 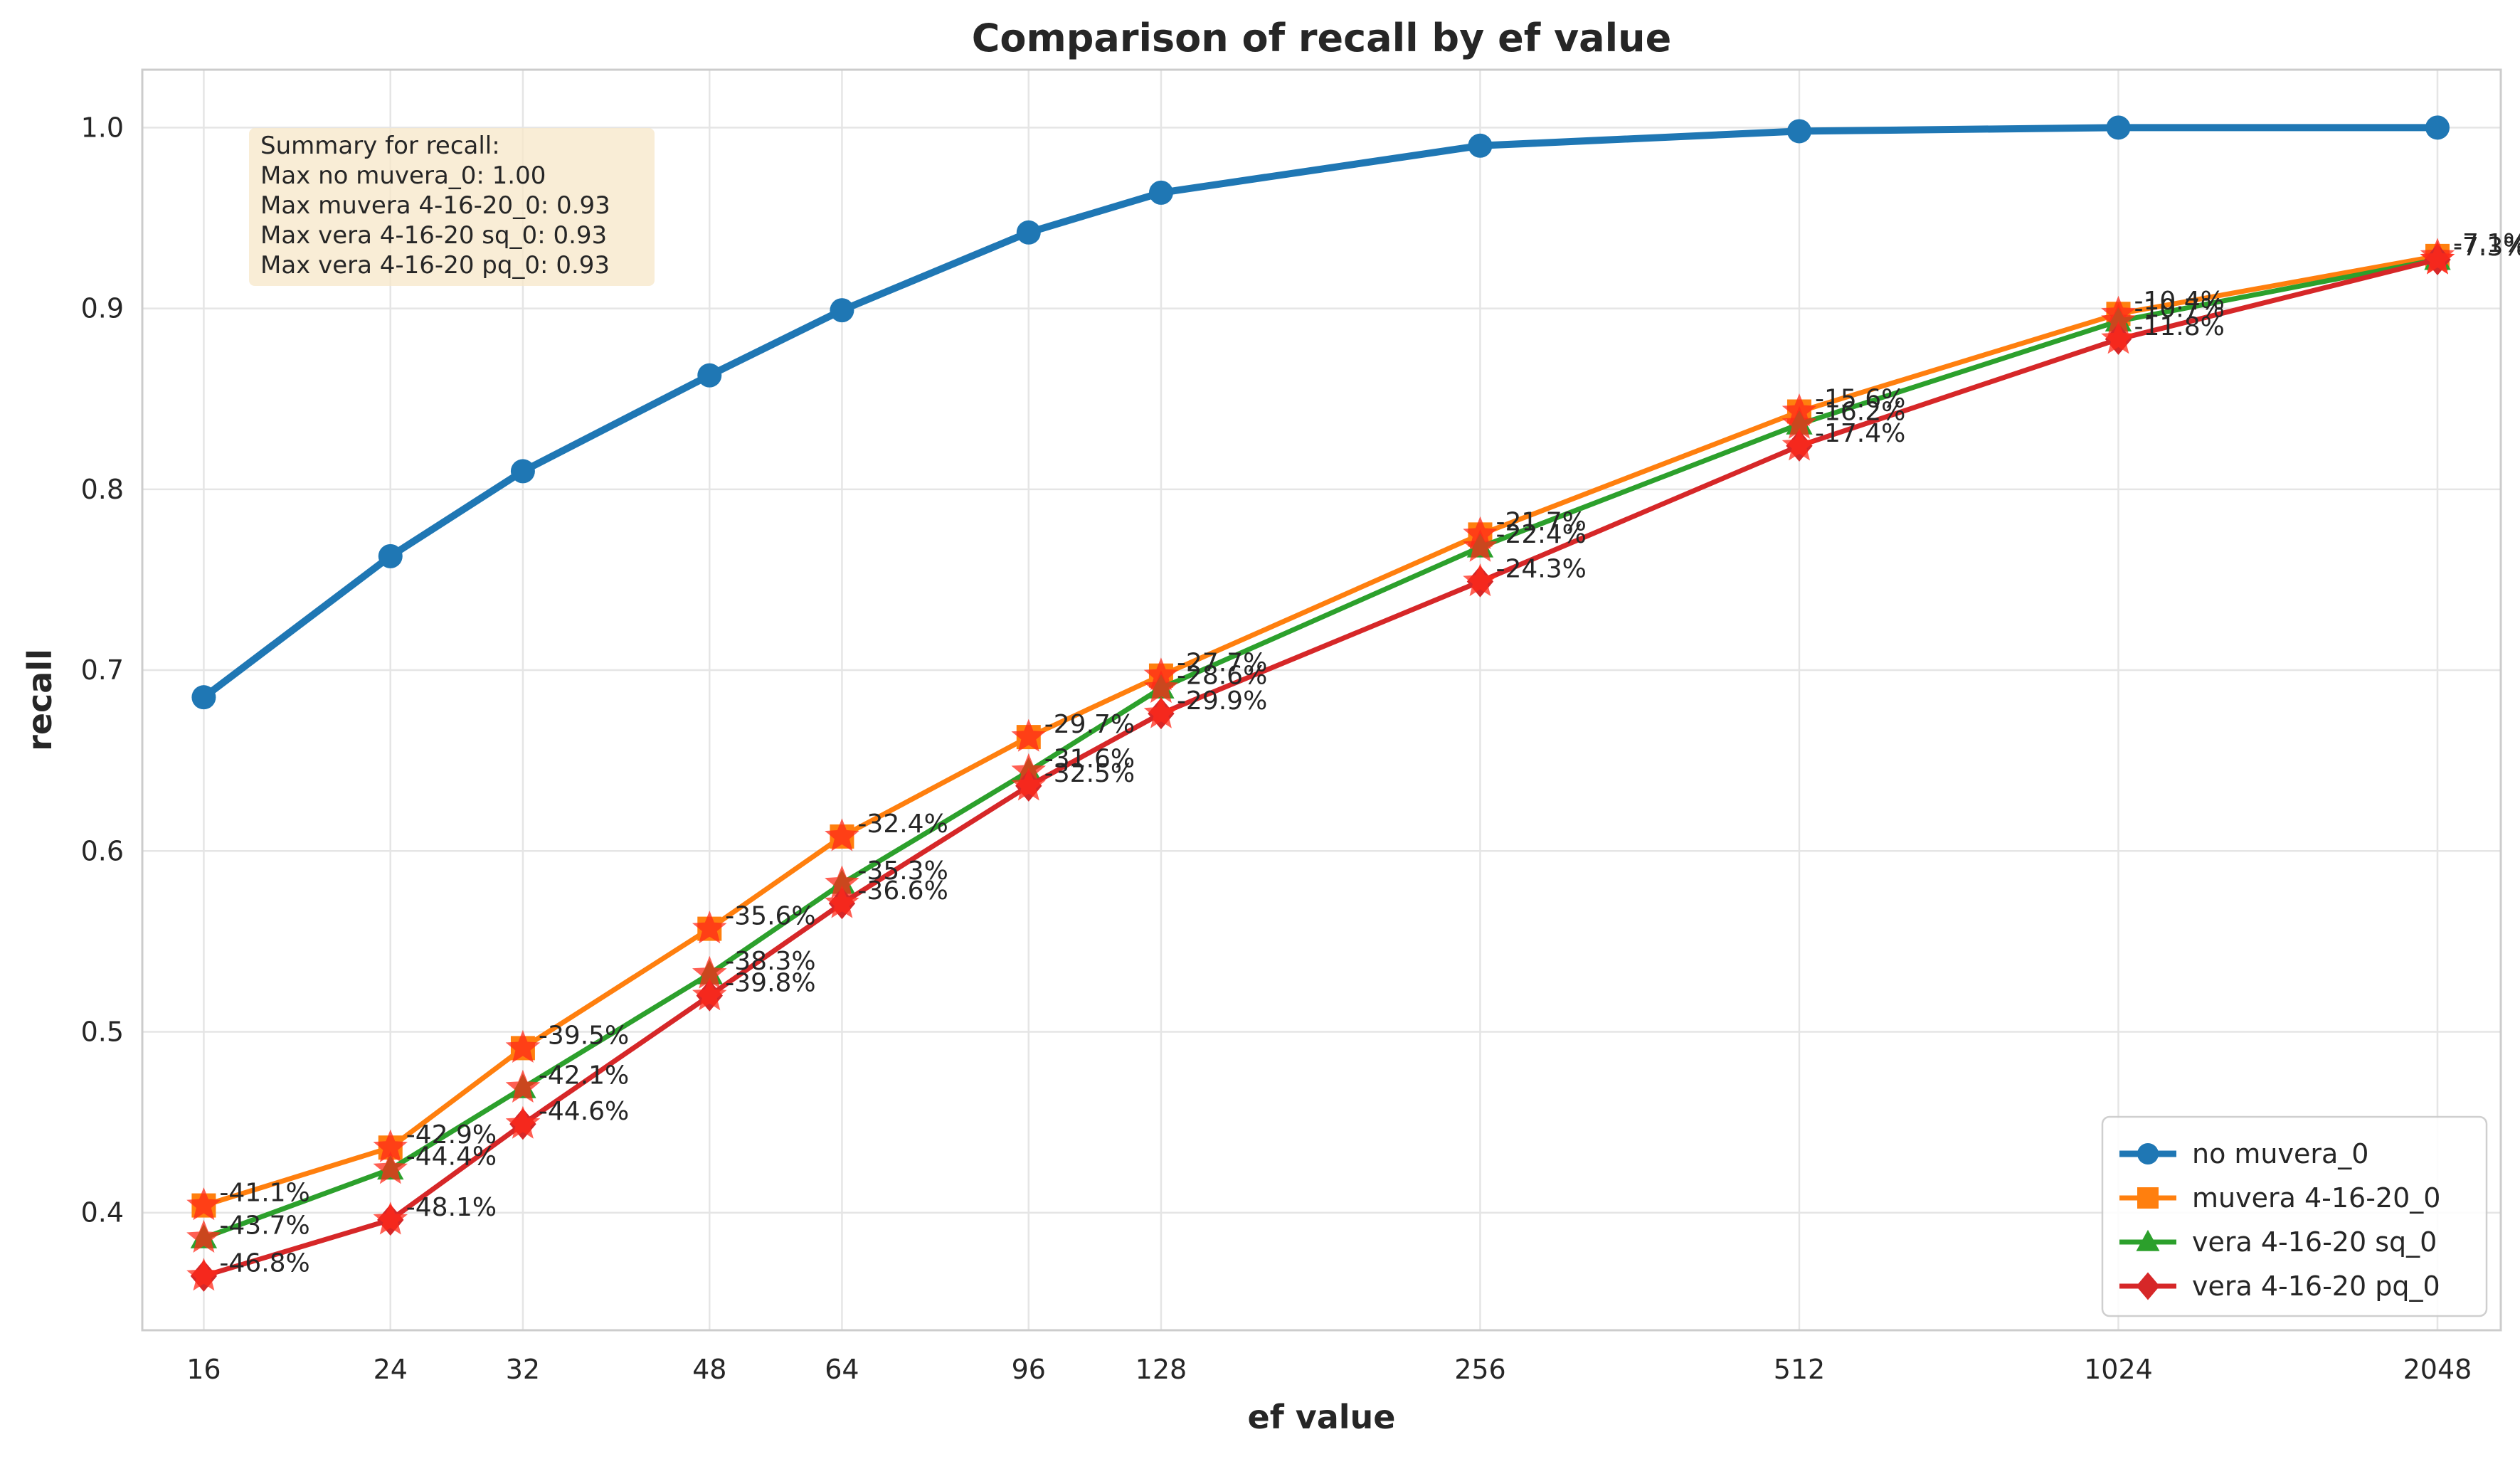 I want to click on point-annotation: -22.4%, so click(x=1540, y=535).